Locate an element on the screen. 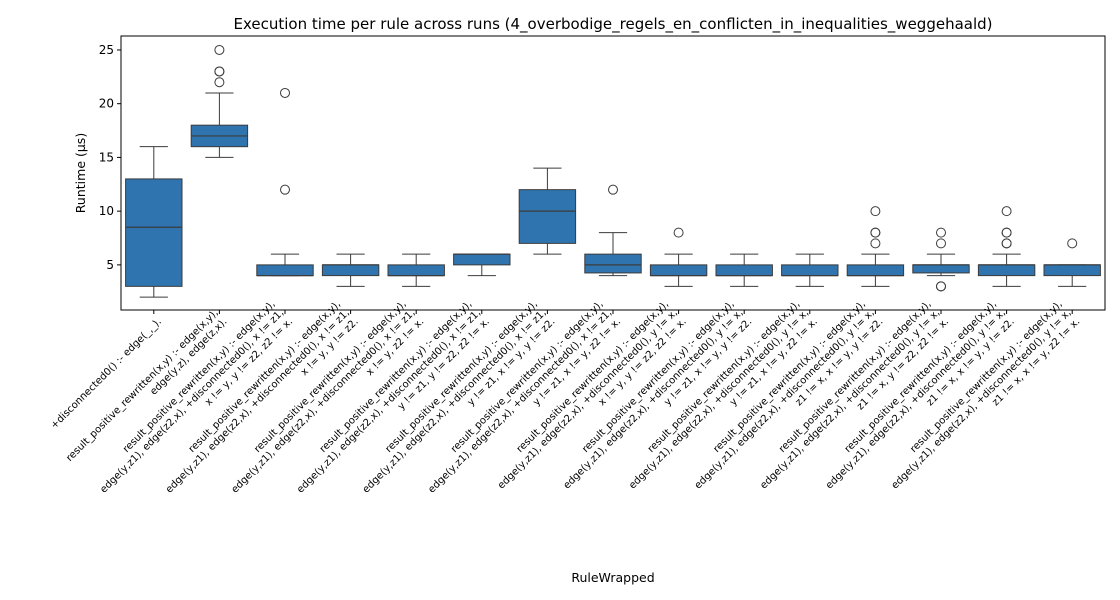 Image resolution: width=1120 pixels, height=600 pixels. y-tick-label: 10 is located at coordinates (106, 211).